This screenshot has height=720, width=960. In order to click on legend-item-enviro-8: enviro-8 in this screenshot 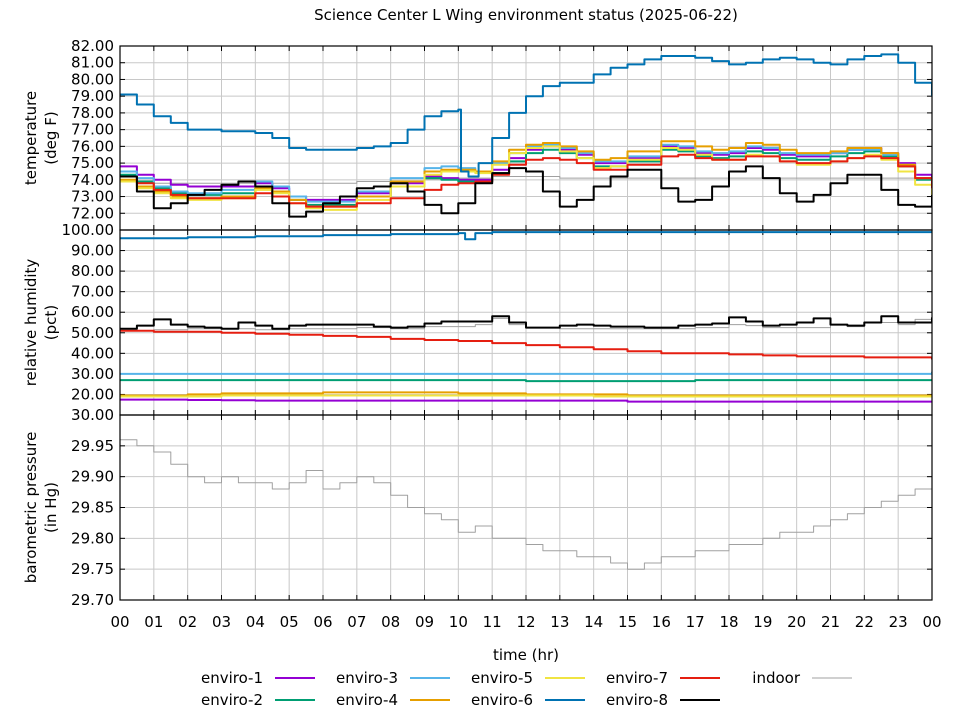, I will do `click(663, 700)`.